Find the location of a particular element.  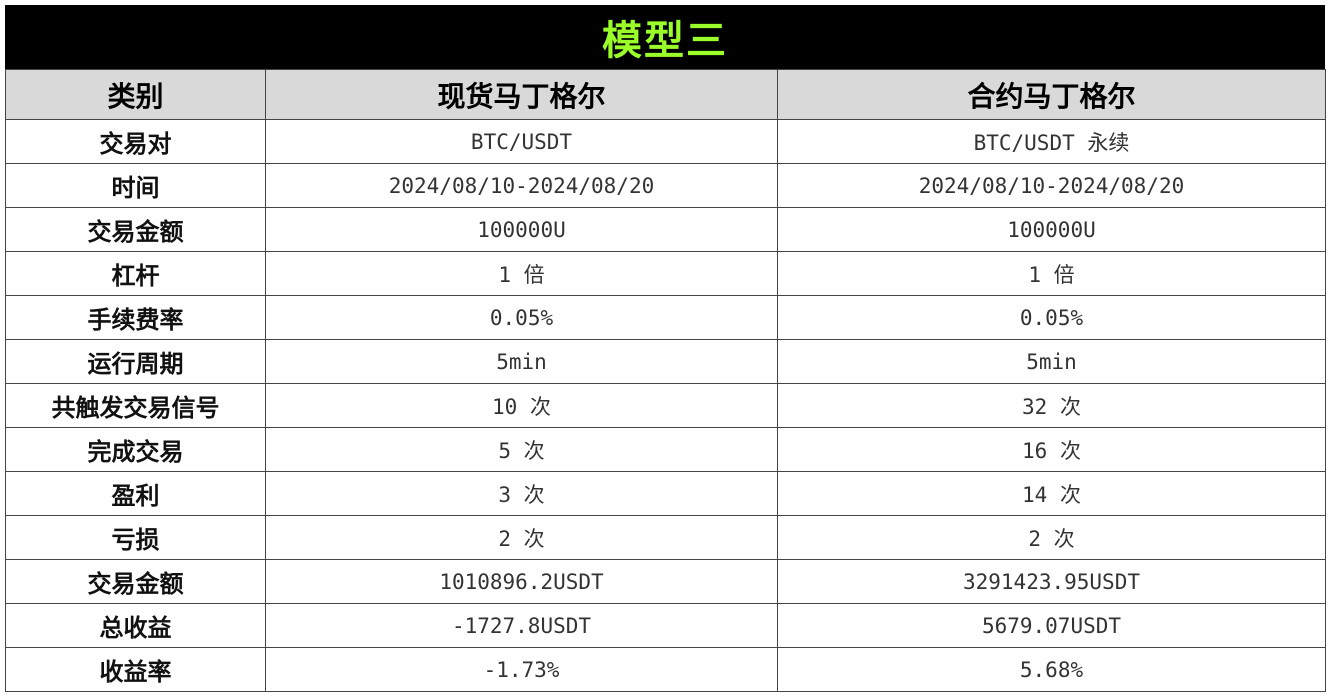

table-row: 运行周期 5min 5min is located at coordinates (665, 361).